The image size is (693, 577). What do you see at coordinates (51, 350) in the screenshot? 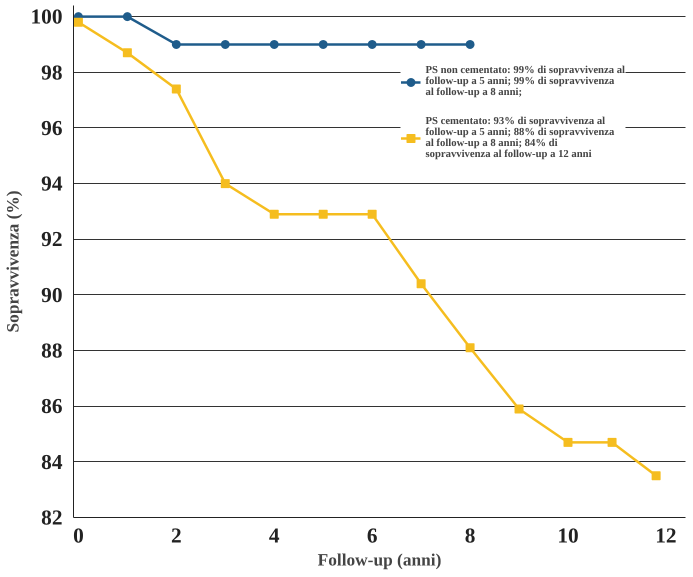
I see `y-tick-label: 88` at bounding box center [51, 350].